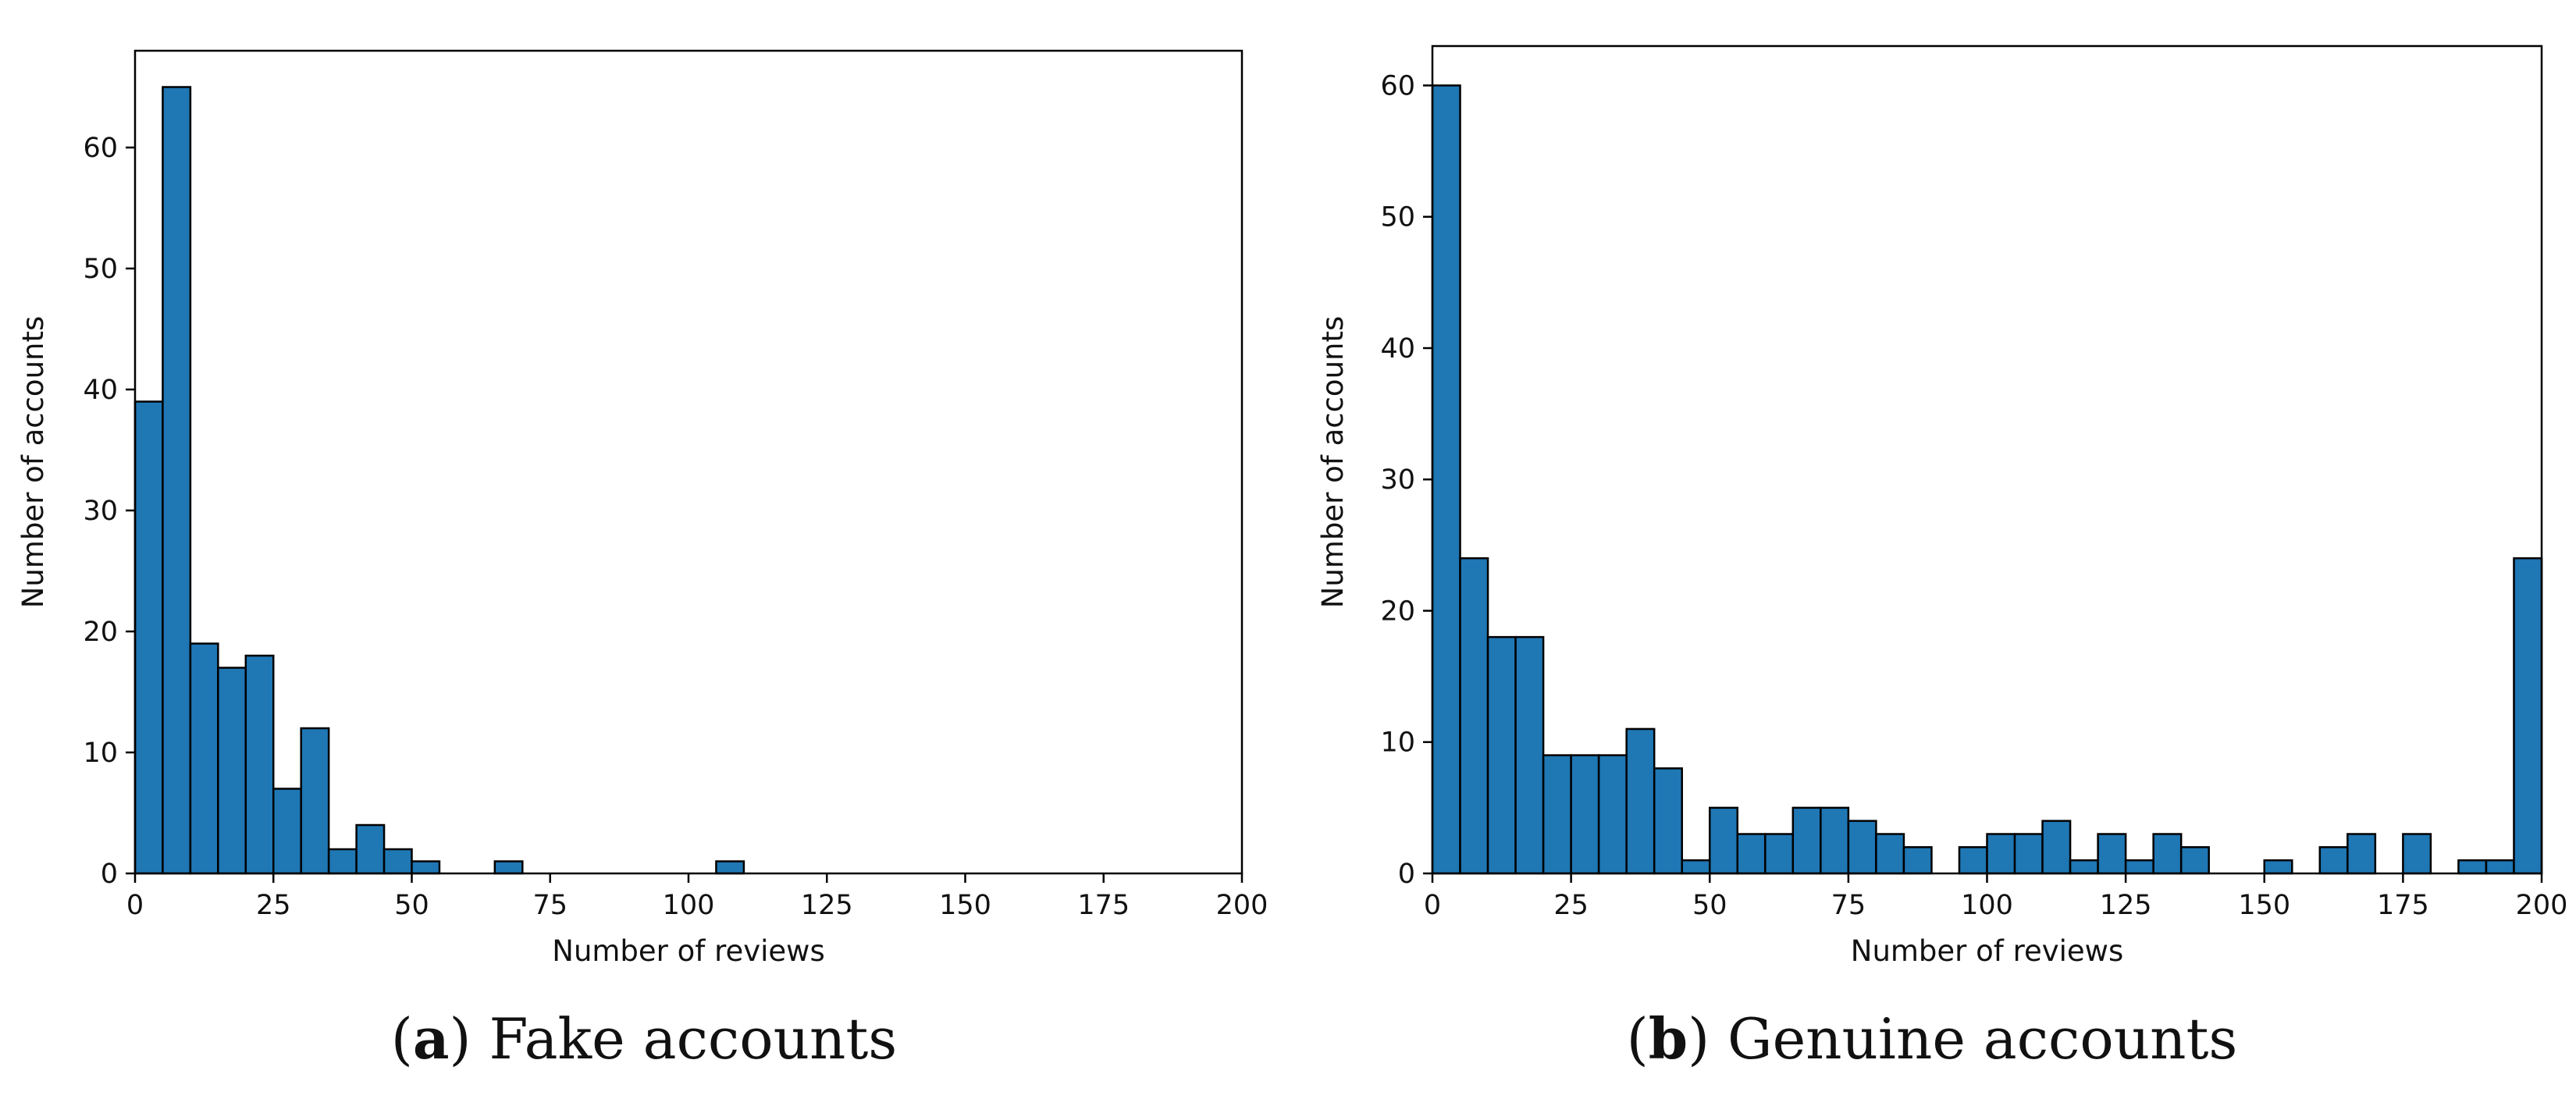  Describe the element at coordinates (1987, 951) in the screenshot. I see `x-axis-label-b: Number of reviews` at that location.